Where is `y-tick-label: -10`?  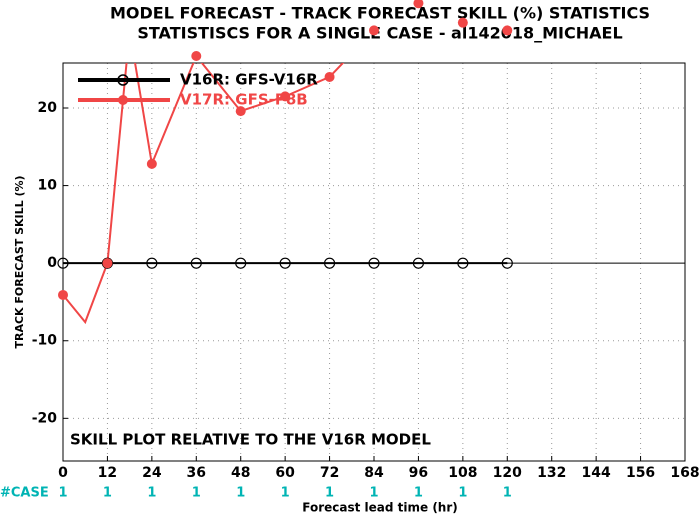
y-tick-label: -10 is located at coordinates (45, 341).